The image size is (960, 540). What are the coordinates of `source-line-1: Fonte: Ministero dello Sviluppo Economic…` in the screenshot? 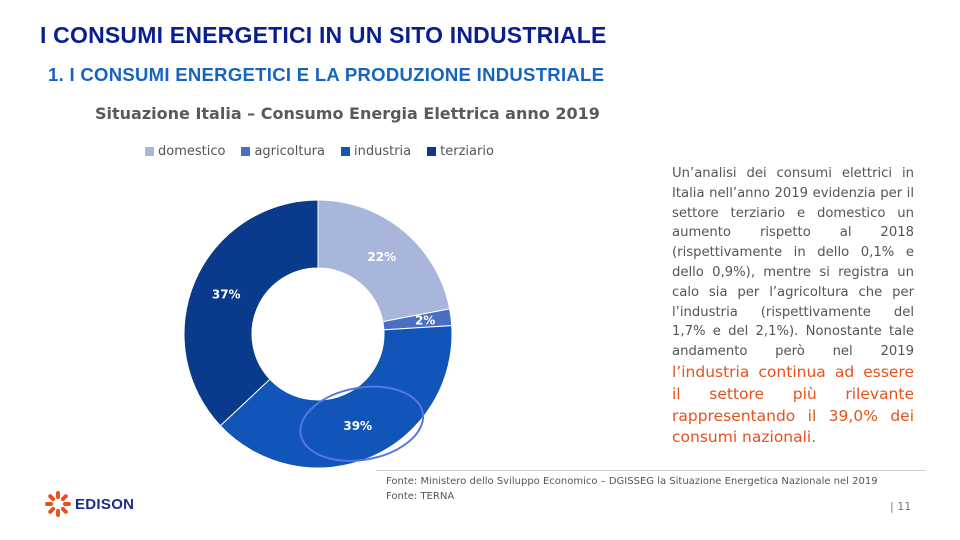 It's located at (632, 481).